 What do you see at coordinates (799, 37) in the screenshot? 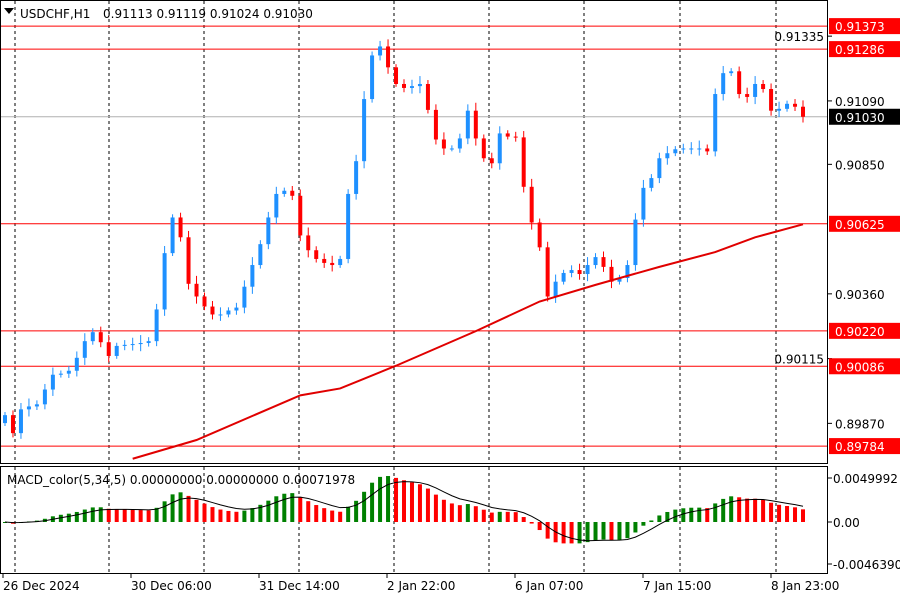
I see `price-tick-label: 0.91335` at bounding box center [799, 37].